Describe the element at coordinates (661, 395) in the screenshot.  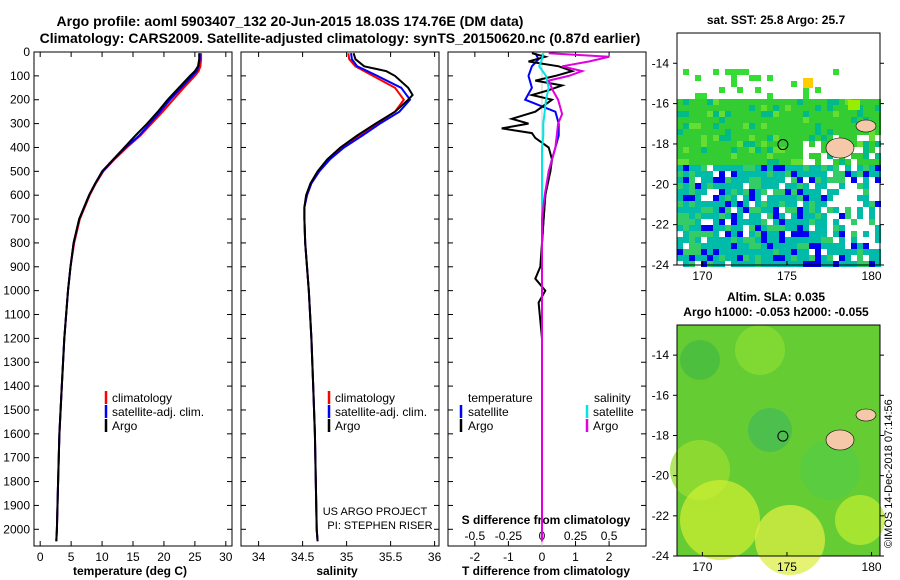
I see `map-ytick-label: -16` at that location.